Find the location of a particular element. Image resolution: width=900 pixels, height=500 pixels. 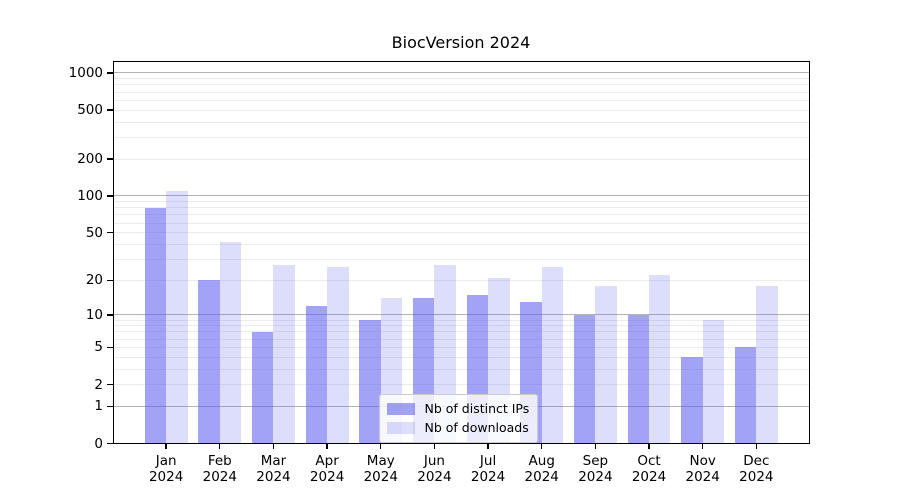

y-tick-label: 100 is located at coordinates (90, 195).